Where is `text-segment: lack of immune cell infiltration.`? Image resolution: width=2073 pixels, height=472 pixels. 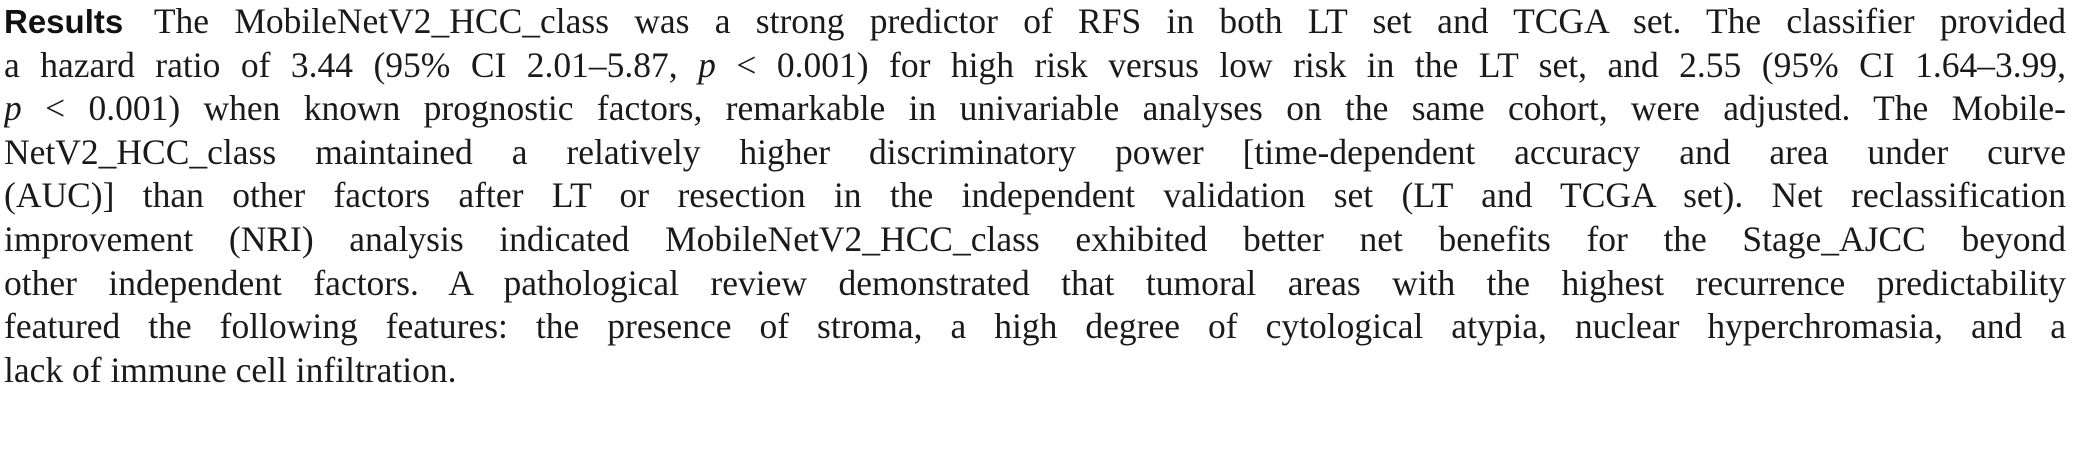
text-segment: lack of immune cell infiltration. is located at coordinates (230, 369).